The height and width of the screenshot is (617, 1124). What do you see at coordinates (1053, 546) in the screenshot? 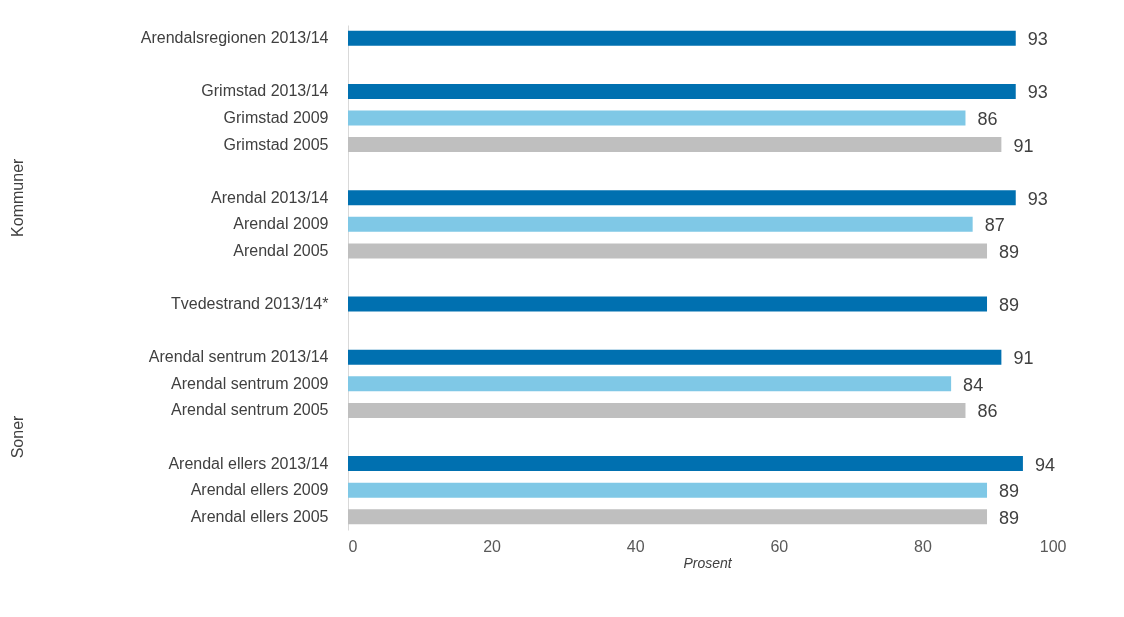
I see `x-tick-label: 100` at bounding box center [1053, 546].